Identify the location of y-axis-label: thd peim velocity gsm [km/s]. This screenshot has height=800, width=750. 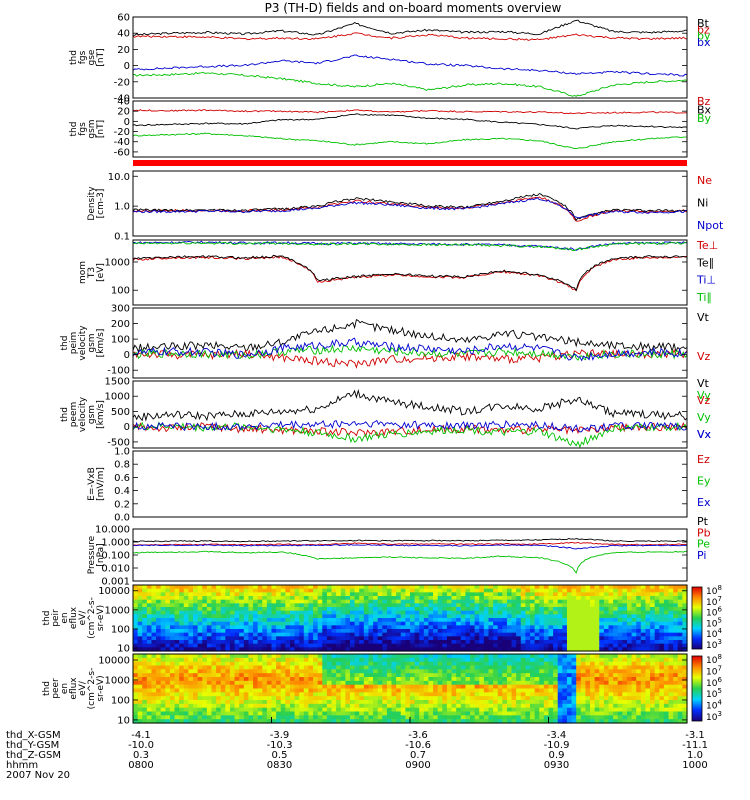
(83, 343).